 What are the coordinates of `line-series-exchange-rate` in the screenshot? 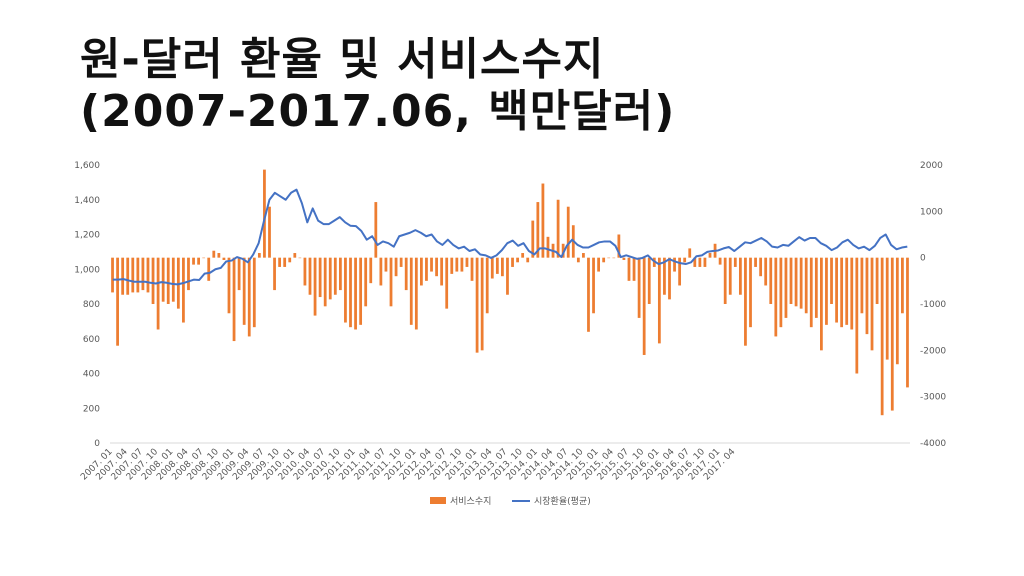 It's located at (510, 237).